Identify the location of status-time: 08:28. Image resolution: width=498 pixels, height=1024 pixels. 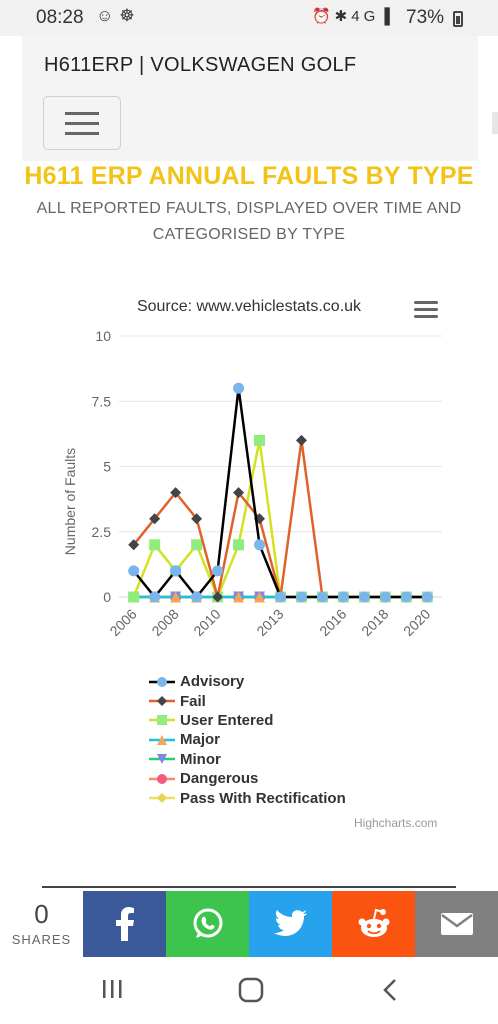
(60, 17).